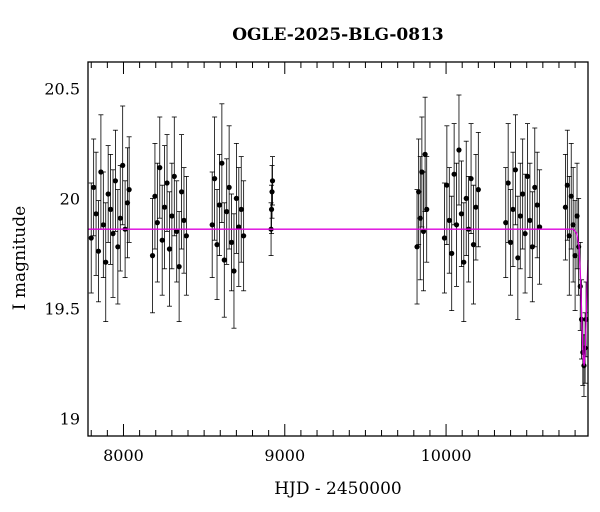 The height and width of the screenshot is (512, 600). What do you see at coordinates (70, 418) in the screenshot?
I see `y-tick-label: 19` at bounding box center [70, 418].